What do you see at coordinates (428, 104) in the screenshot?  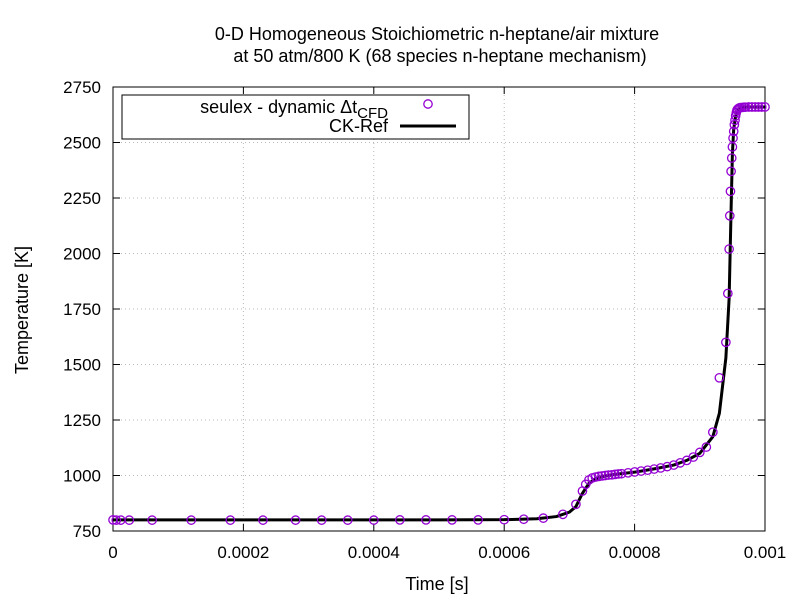 I see `legend-marker-seulex` at bounding box center [428, 104].